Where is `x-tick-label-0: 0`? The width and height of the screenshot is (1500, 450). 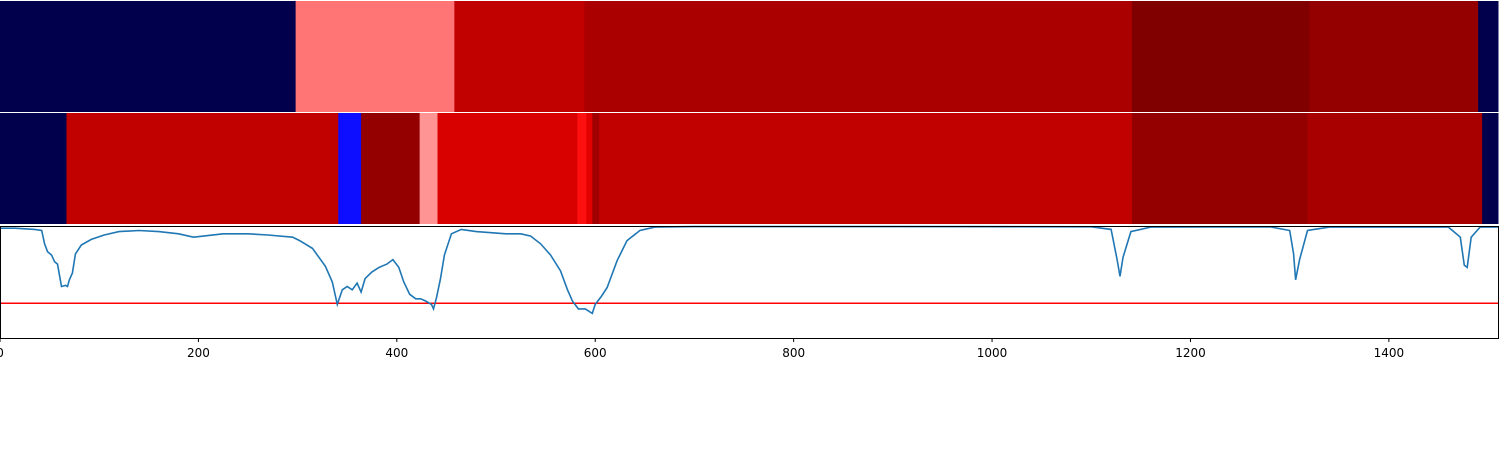
x-tick-label-0: 0 is located at coordinates (2, 353).